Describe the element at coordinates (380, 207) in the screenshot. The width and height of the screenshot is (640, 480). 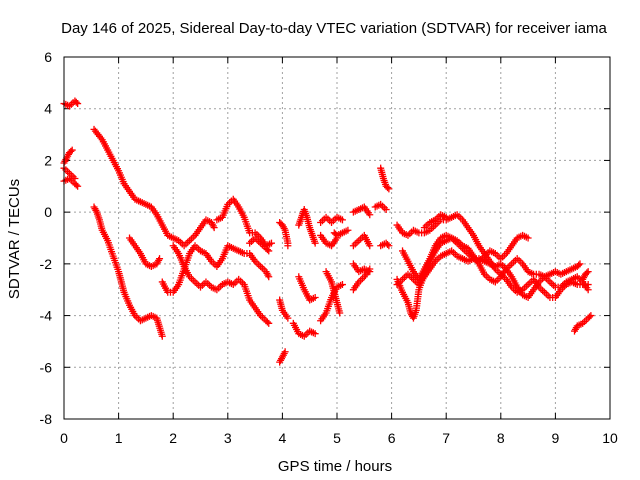
I see `series-track-aa` at that location.